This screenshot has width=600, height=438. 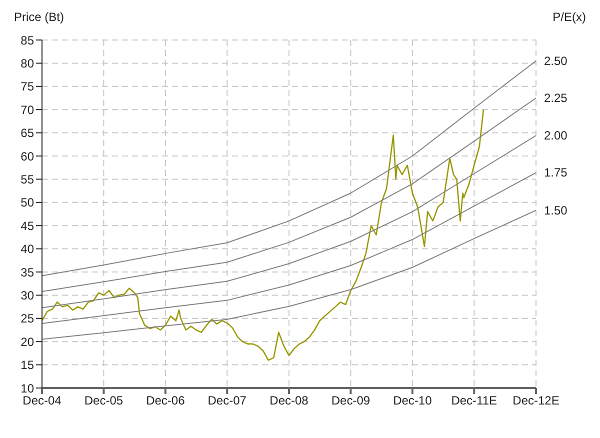 What do you see at coordinates (166, 401) in the screenshot?
I see `x-tick-label: Dec-06` at bounding box center [166, 401].